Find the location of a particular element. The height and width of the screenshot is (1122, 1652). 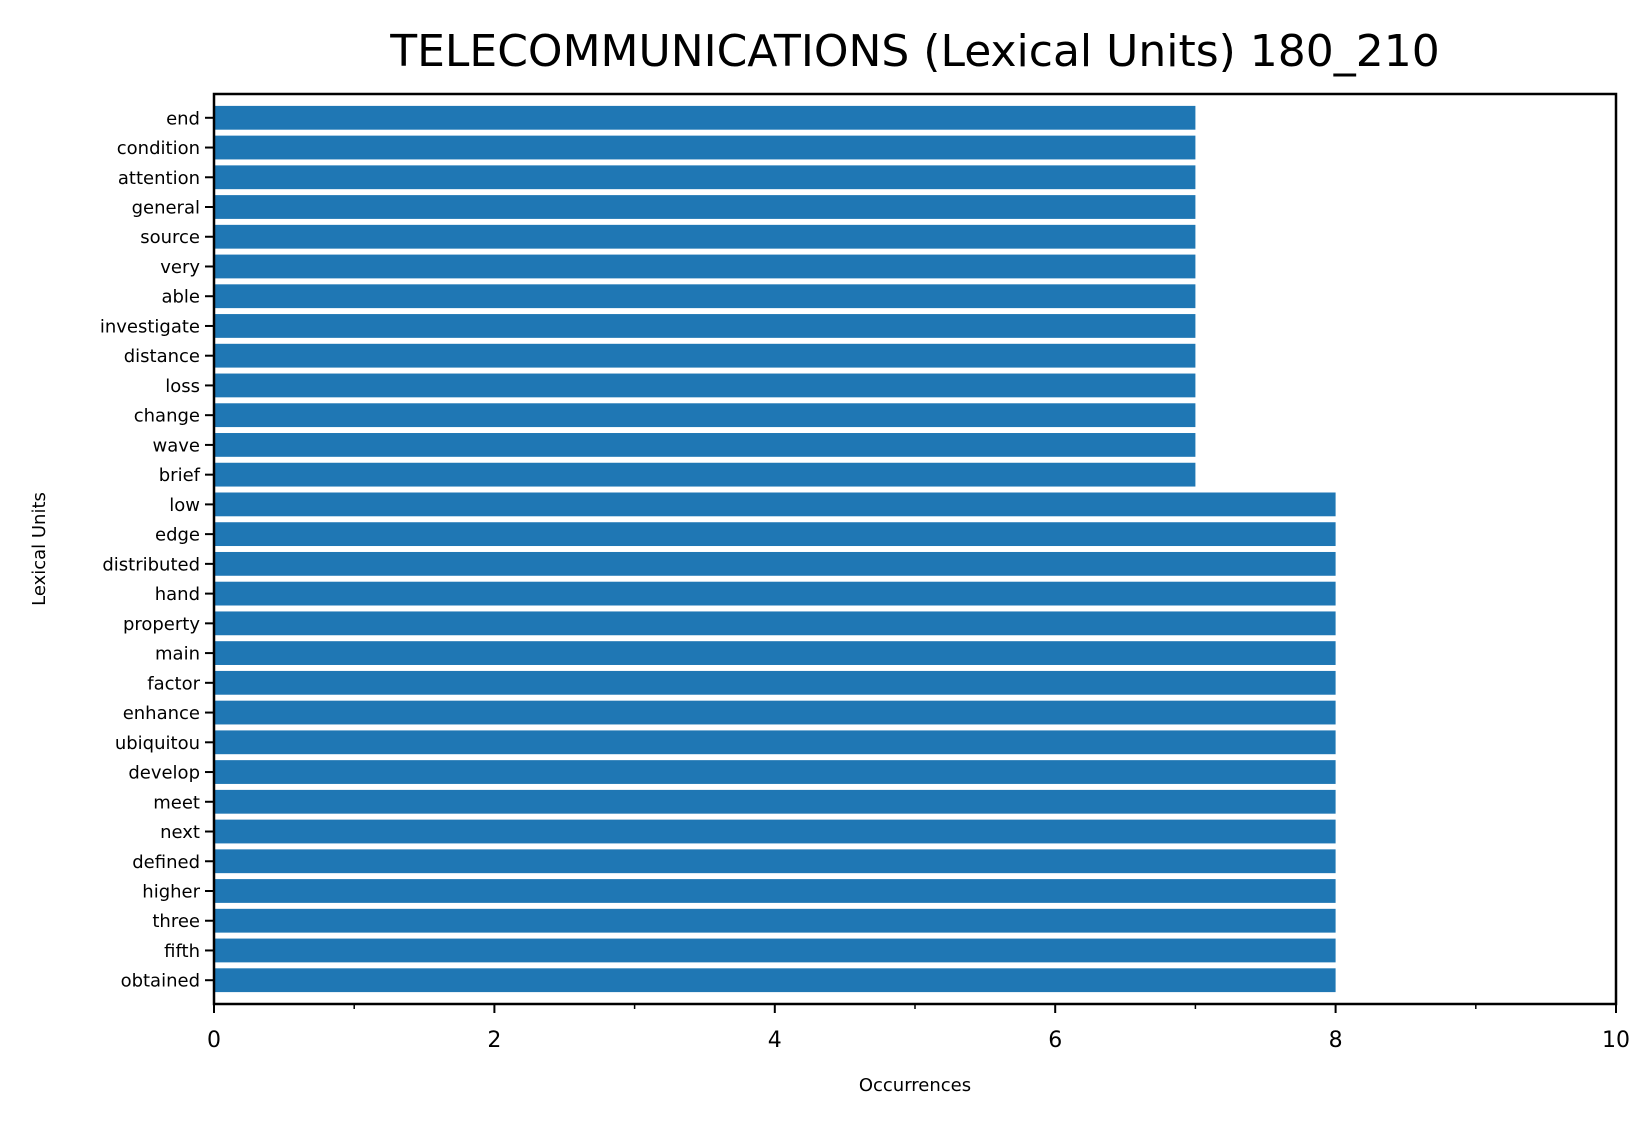

y-tick-label-distance: distance is located at coordinates (162, 356).